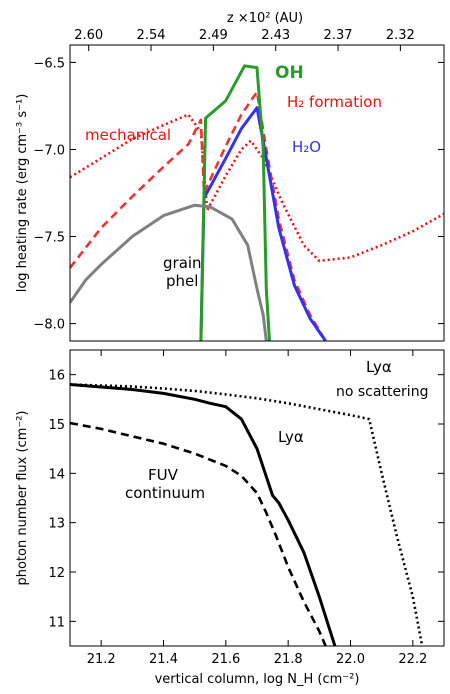  Describe the element at coordinates (182, 281) in the screenshot. I see `label-grain-2: phel` at that location.